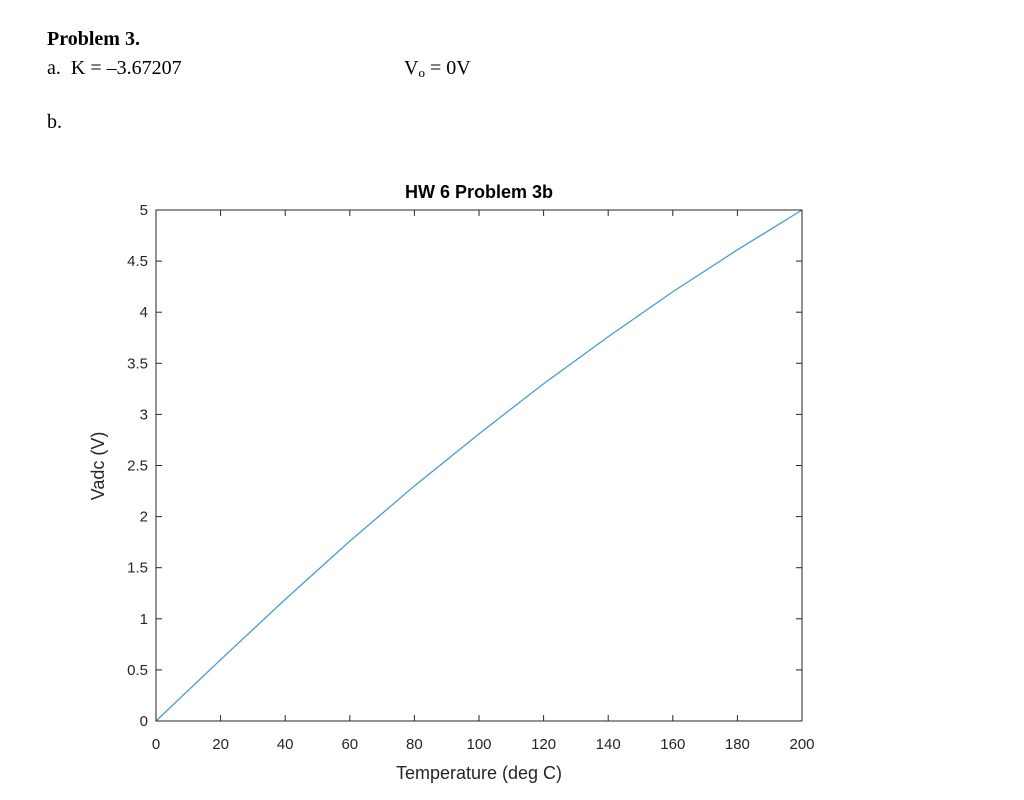 This screenshot has width=1024, height=800. Describe the element at coordinates (608, 744) in the screenshot. I see `x-tick-label: 140` at that location.